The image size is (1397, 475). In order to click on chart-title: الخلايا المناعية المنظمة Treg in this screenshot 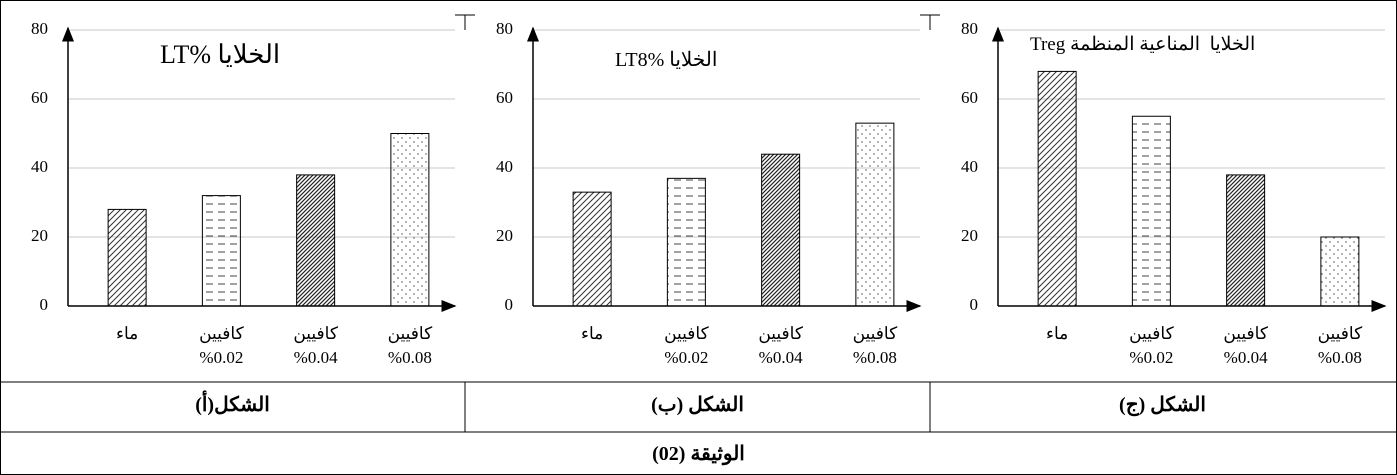, I will do `click(1143, 44)`.